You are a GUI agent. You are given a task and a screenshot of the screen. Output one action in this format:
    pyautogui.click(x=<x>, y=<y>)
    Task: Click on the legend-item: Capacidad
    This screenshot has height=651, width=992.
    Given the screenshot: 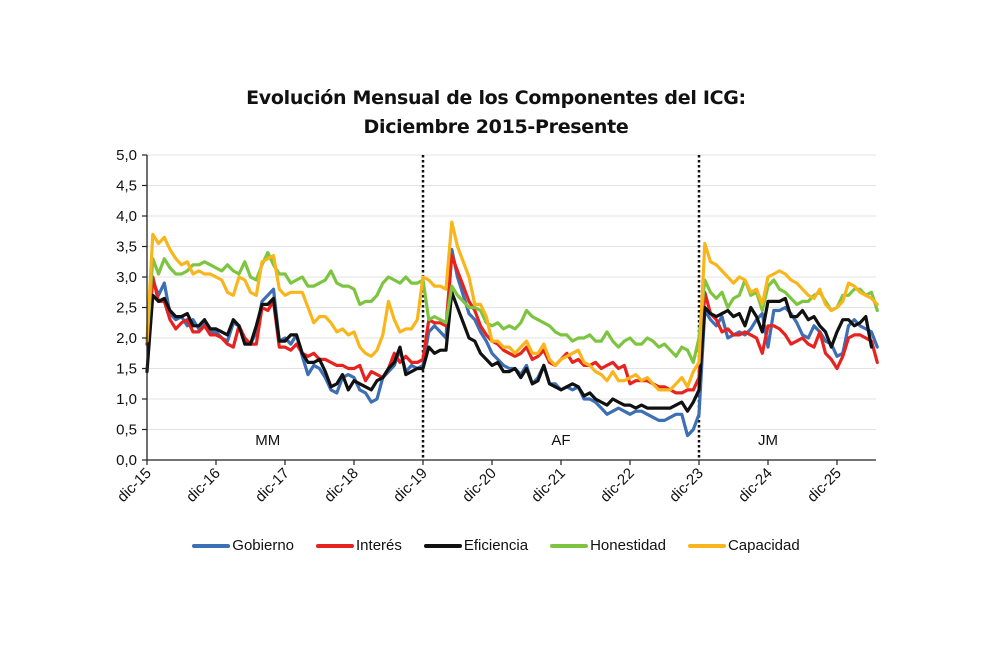 What is the action you would take?
    pyautogui.click(x=743, y=545)
    